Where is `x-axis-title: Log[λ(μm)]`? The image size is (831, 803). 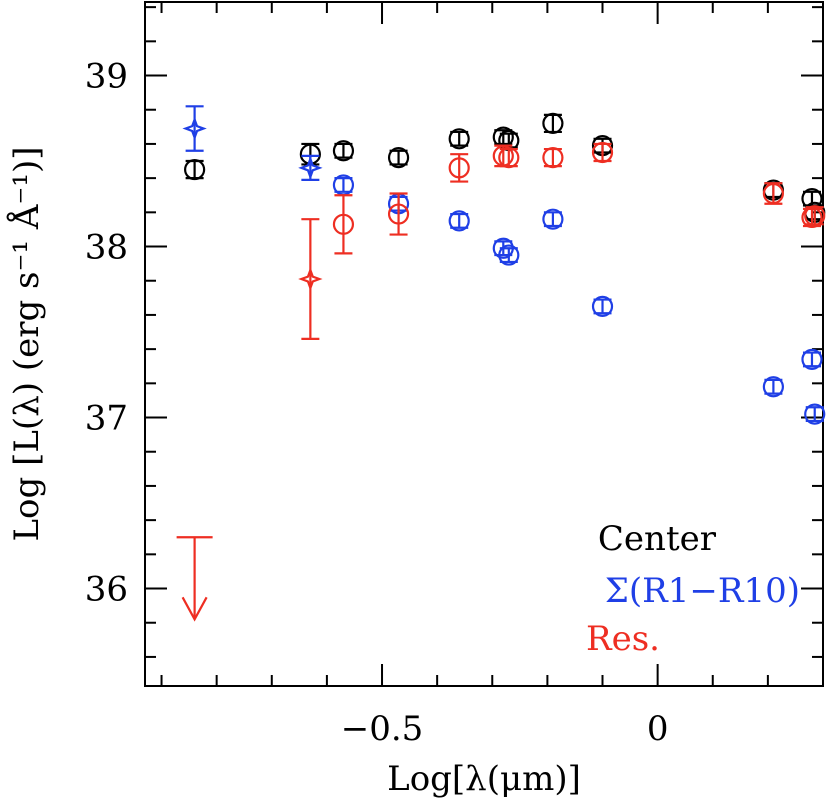
x-axis-title: Log[λ(μm)] is located at coordinates (484, 779).